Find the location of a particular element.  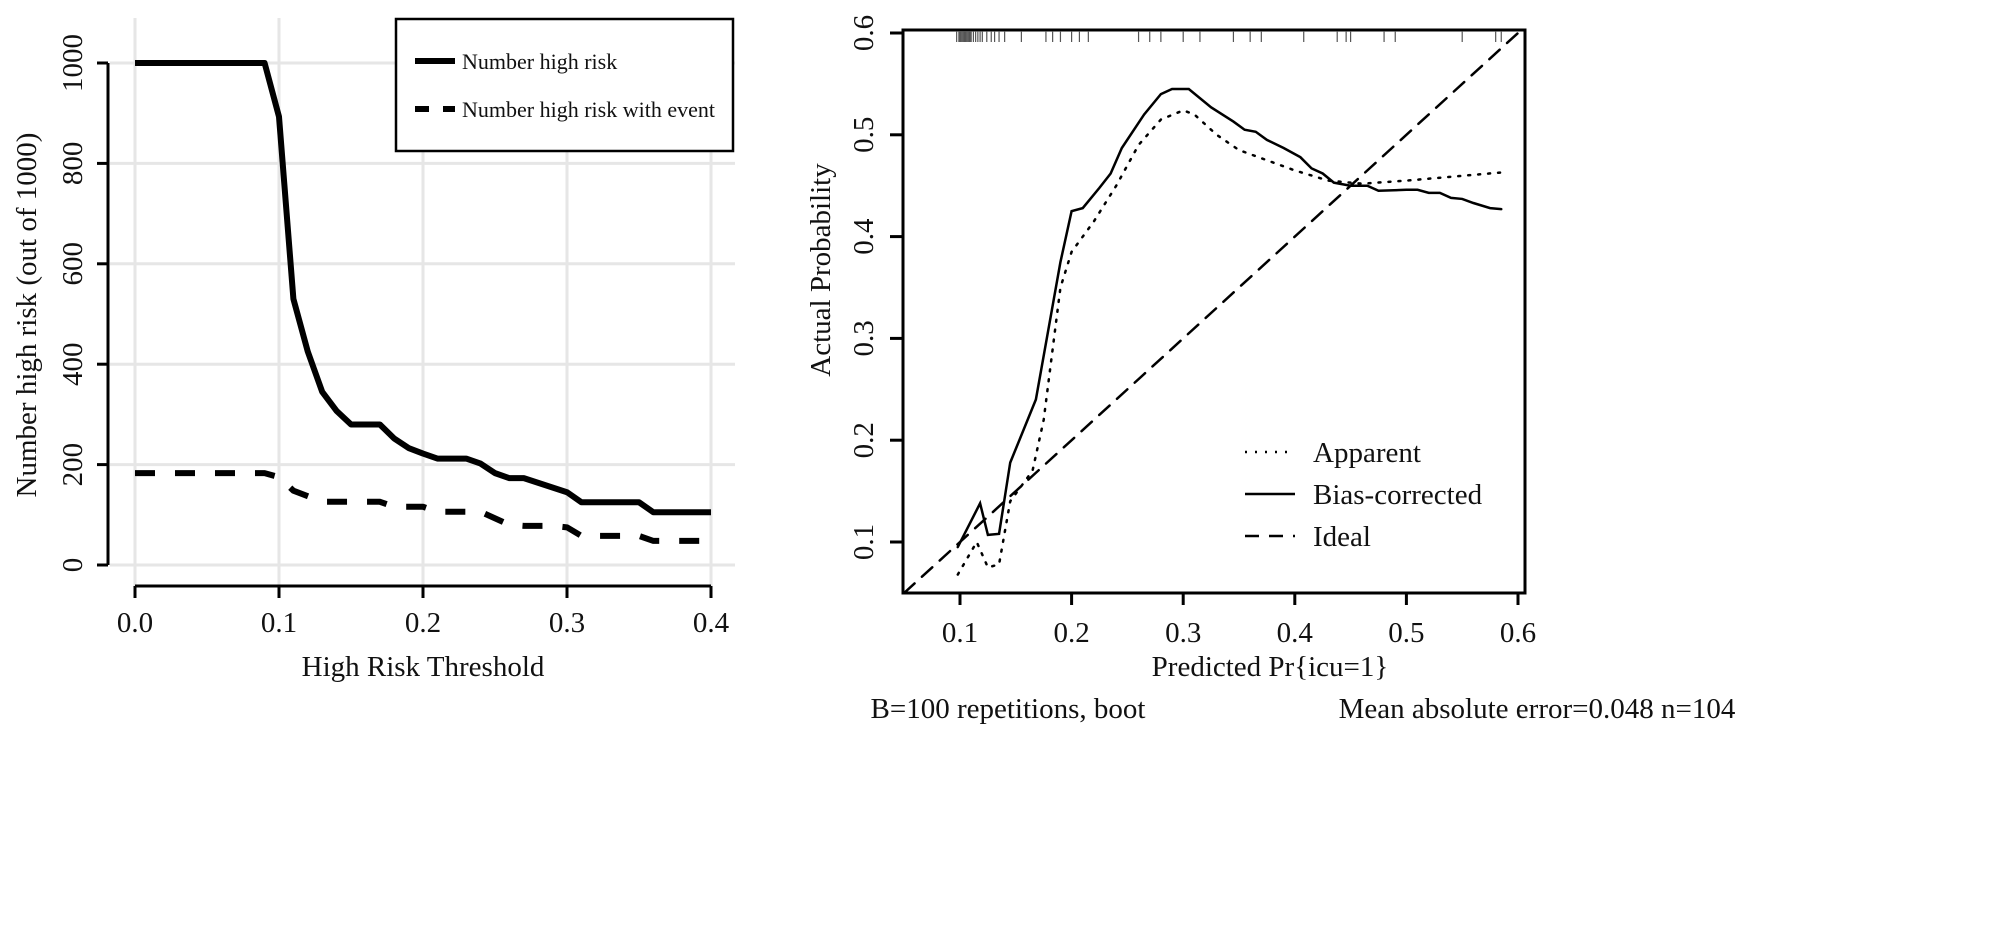

y-tick-label: 0.1 is located at coordinates (864, 542).